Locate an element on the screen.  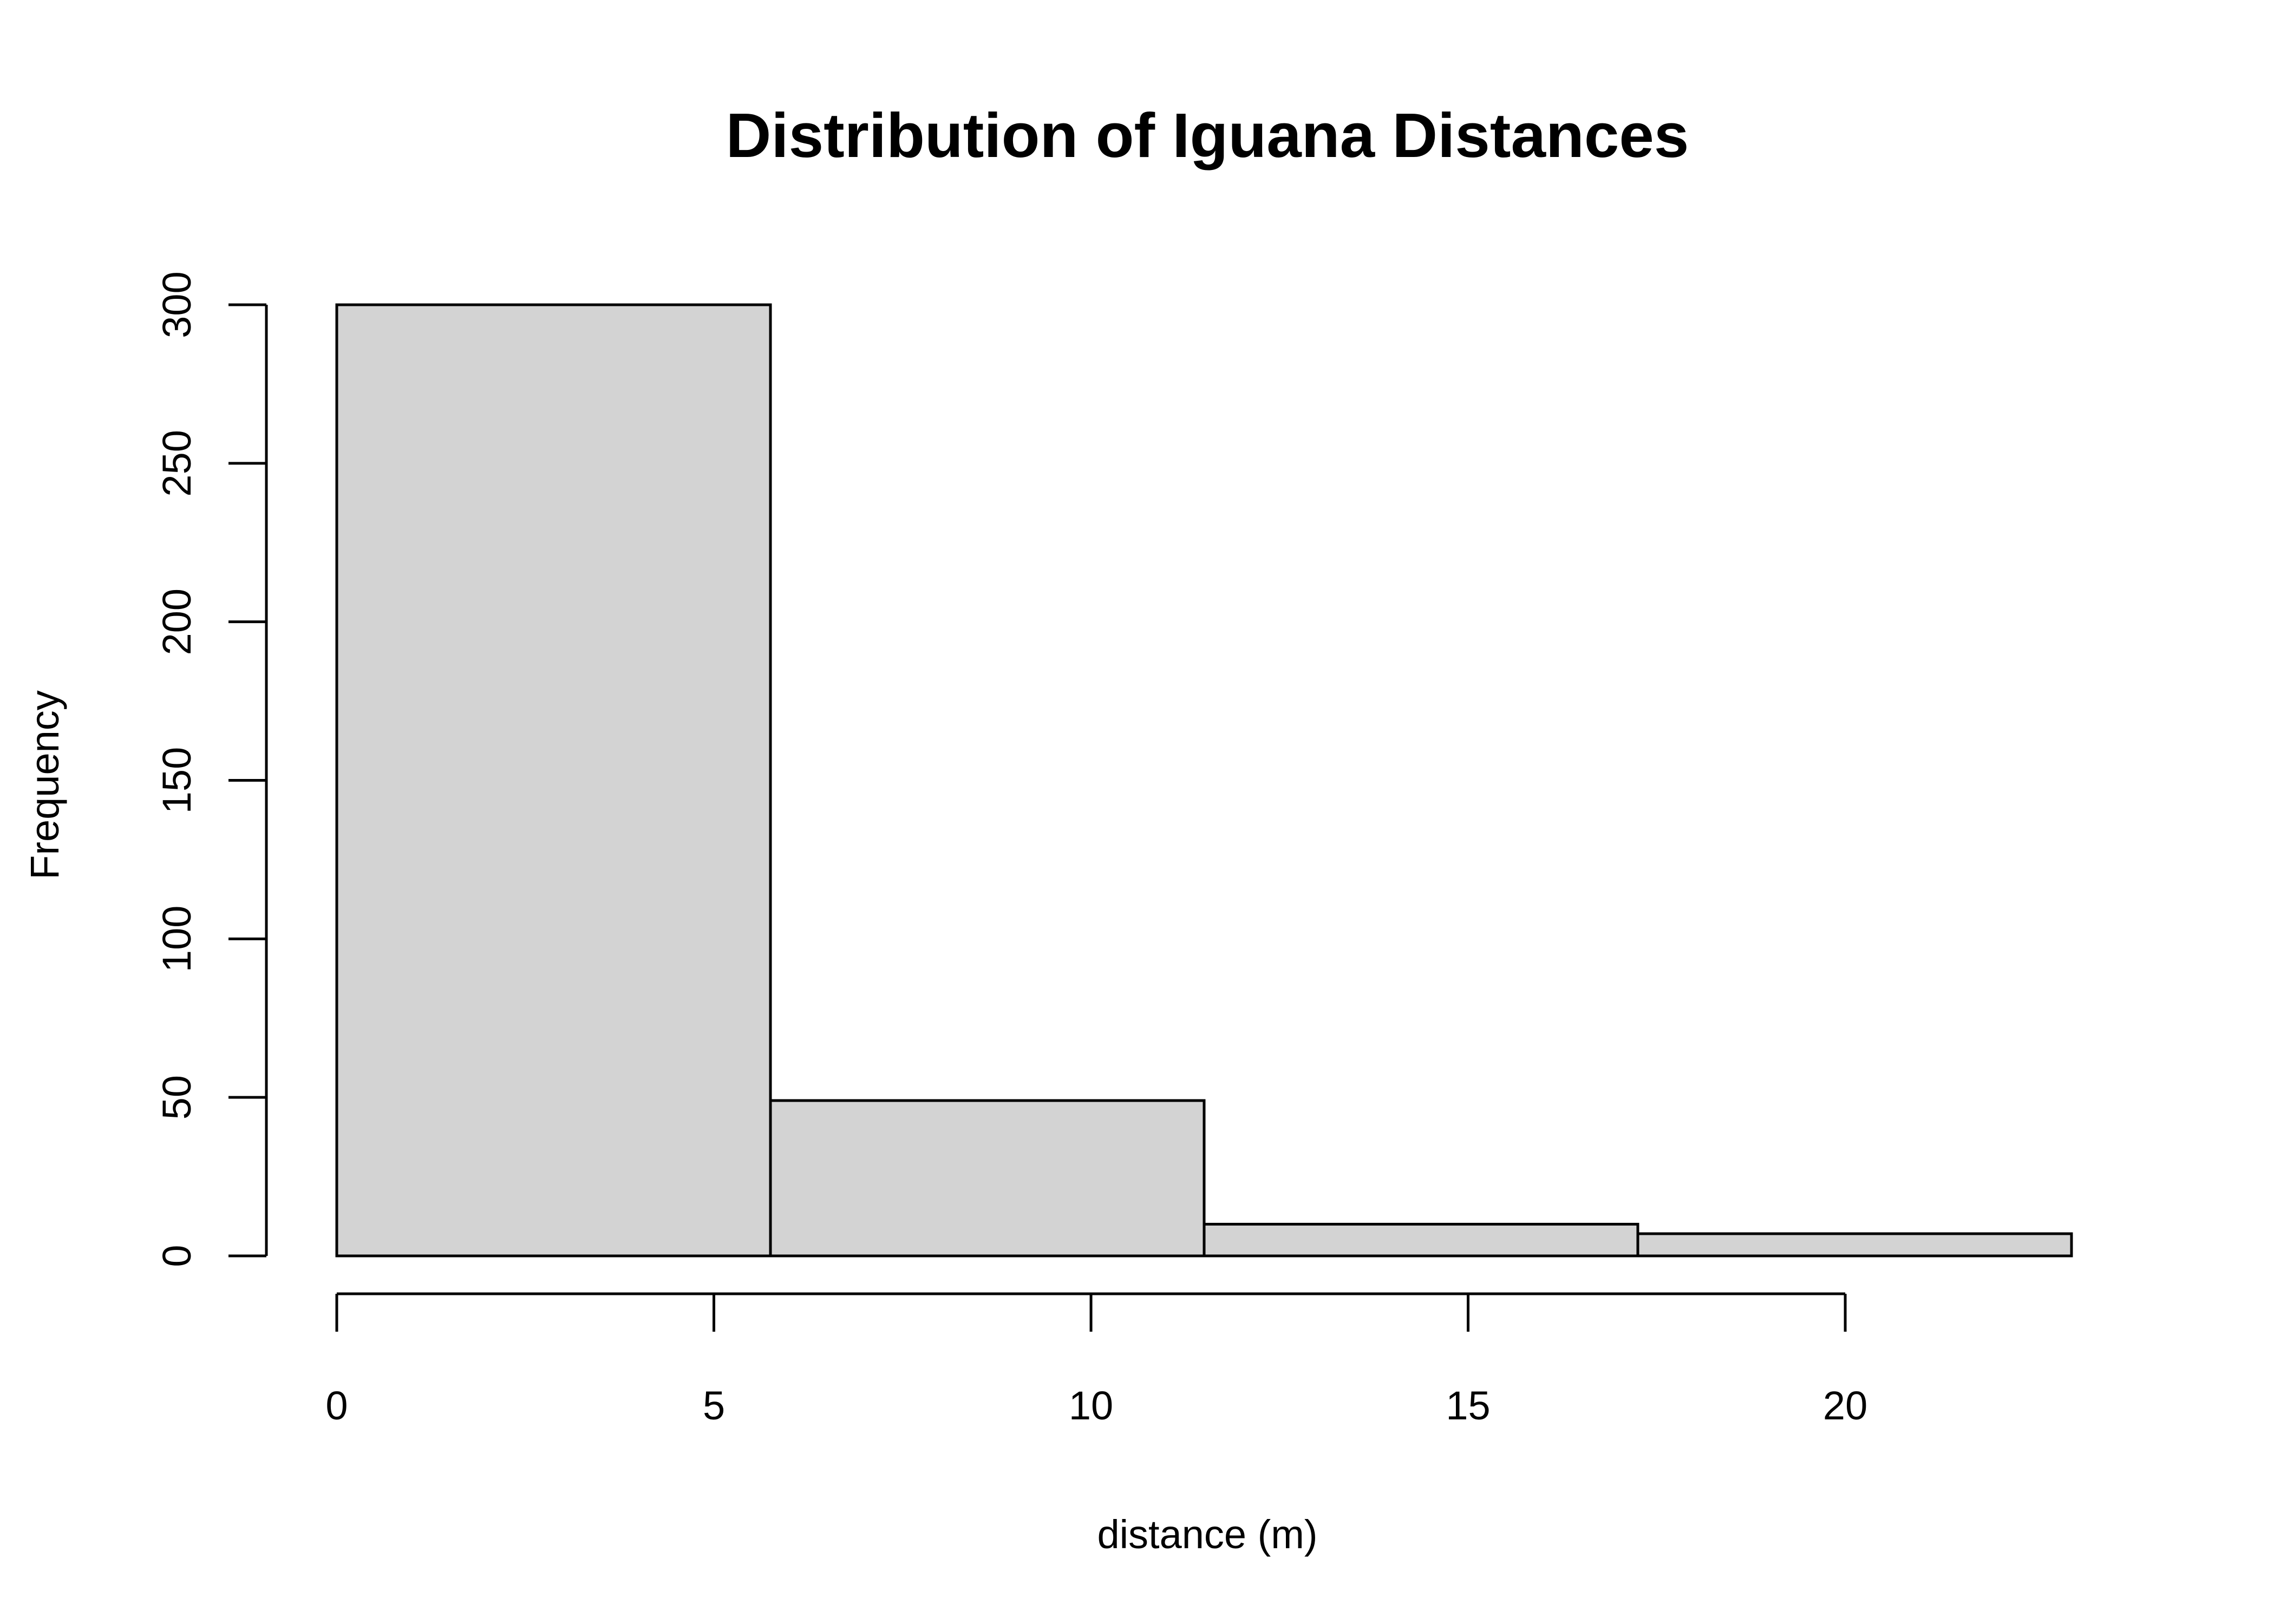
x-tick-label: 0 is located at coordinates (337, 1405).